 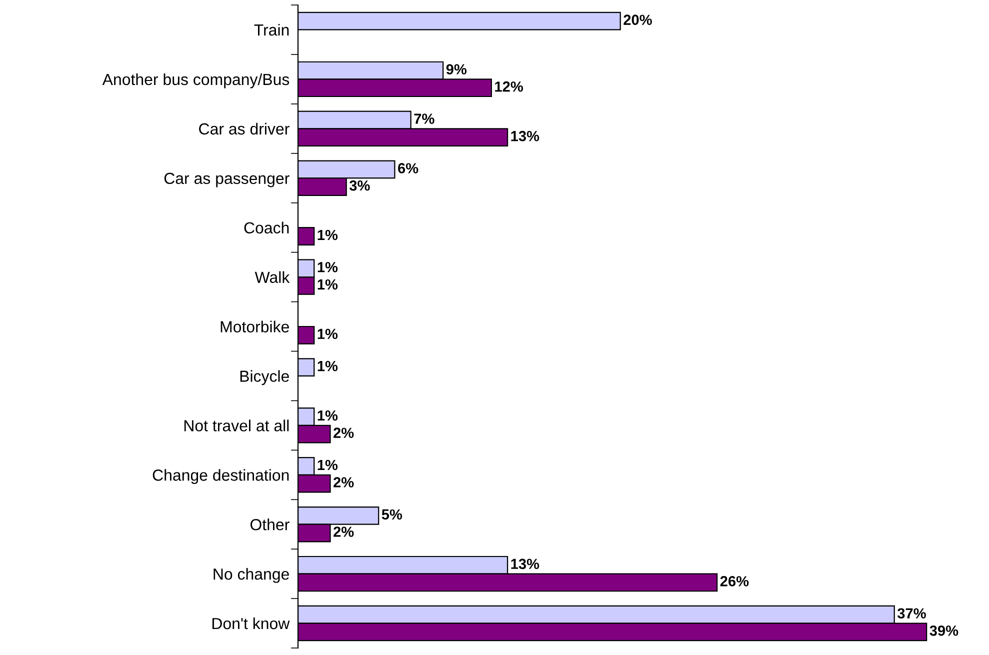 What do you see at coordinates (911, 613) in the screenshot?
I see `data-label: 37%` at bounding box center [911, 613].